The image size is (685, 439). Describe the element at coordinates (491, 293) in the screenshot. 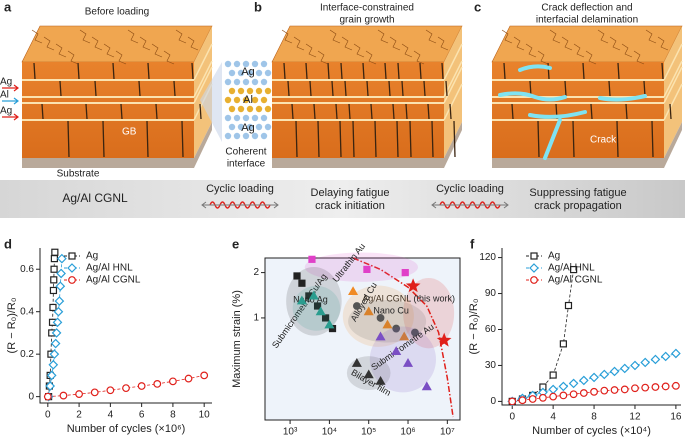

I see `y-tick-label: 90` at that location.